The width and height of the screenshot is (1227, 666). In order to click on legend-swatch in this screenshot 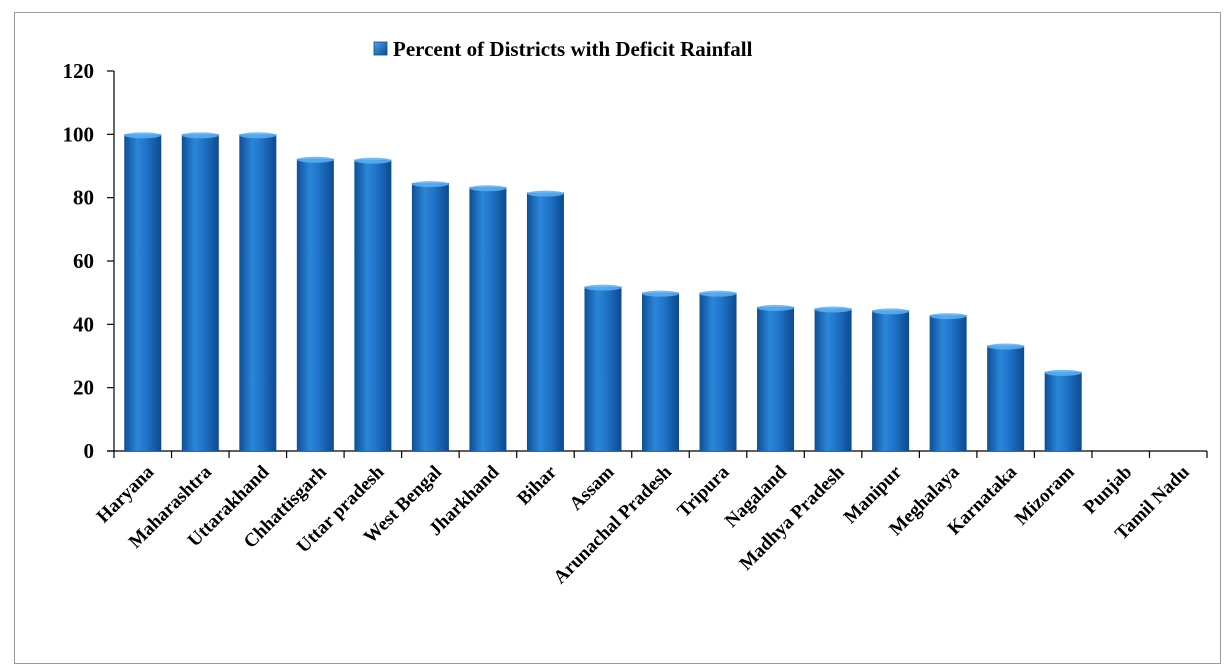, I will do `click(380, 48)`.